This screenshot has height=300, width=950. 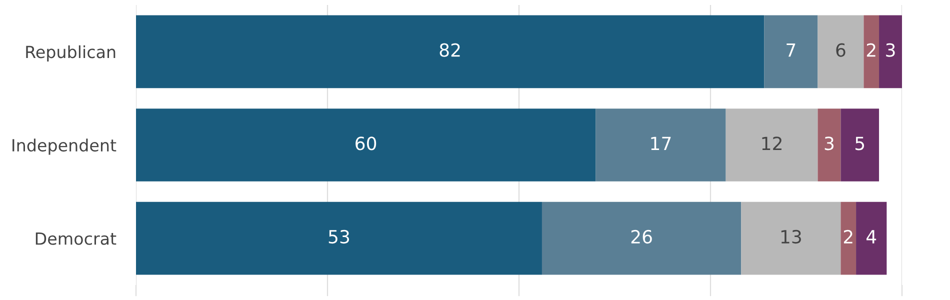 I want to click on data-label: 60, so click(x=366, y=143).